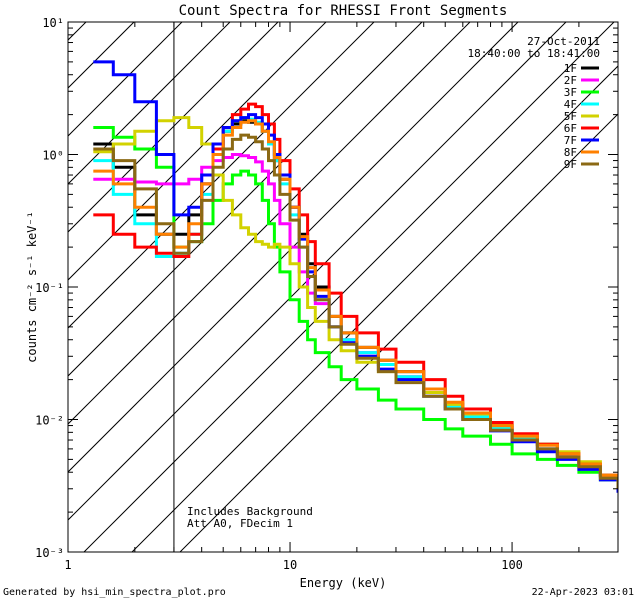 This screenshot has height=600, width=640. Describe the element at coordinates (570, 164) in the screenshot. I see `legend-label: 9F` at that location.